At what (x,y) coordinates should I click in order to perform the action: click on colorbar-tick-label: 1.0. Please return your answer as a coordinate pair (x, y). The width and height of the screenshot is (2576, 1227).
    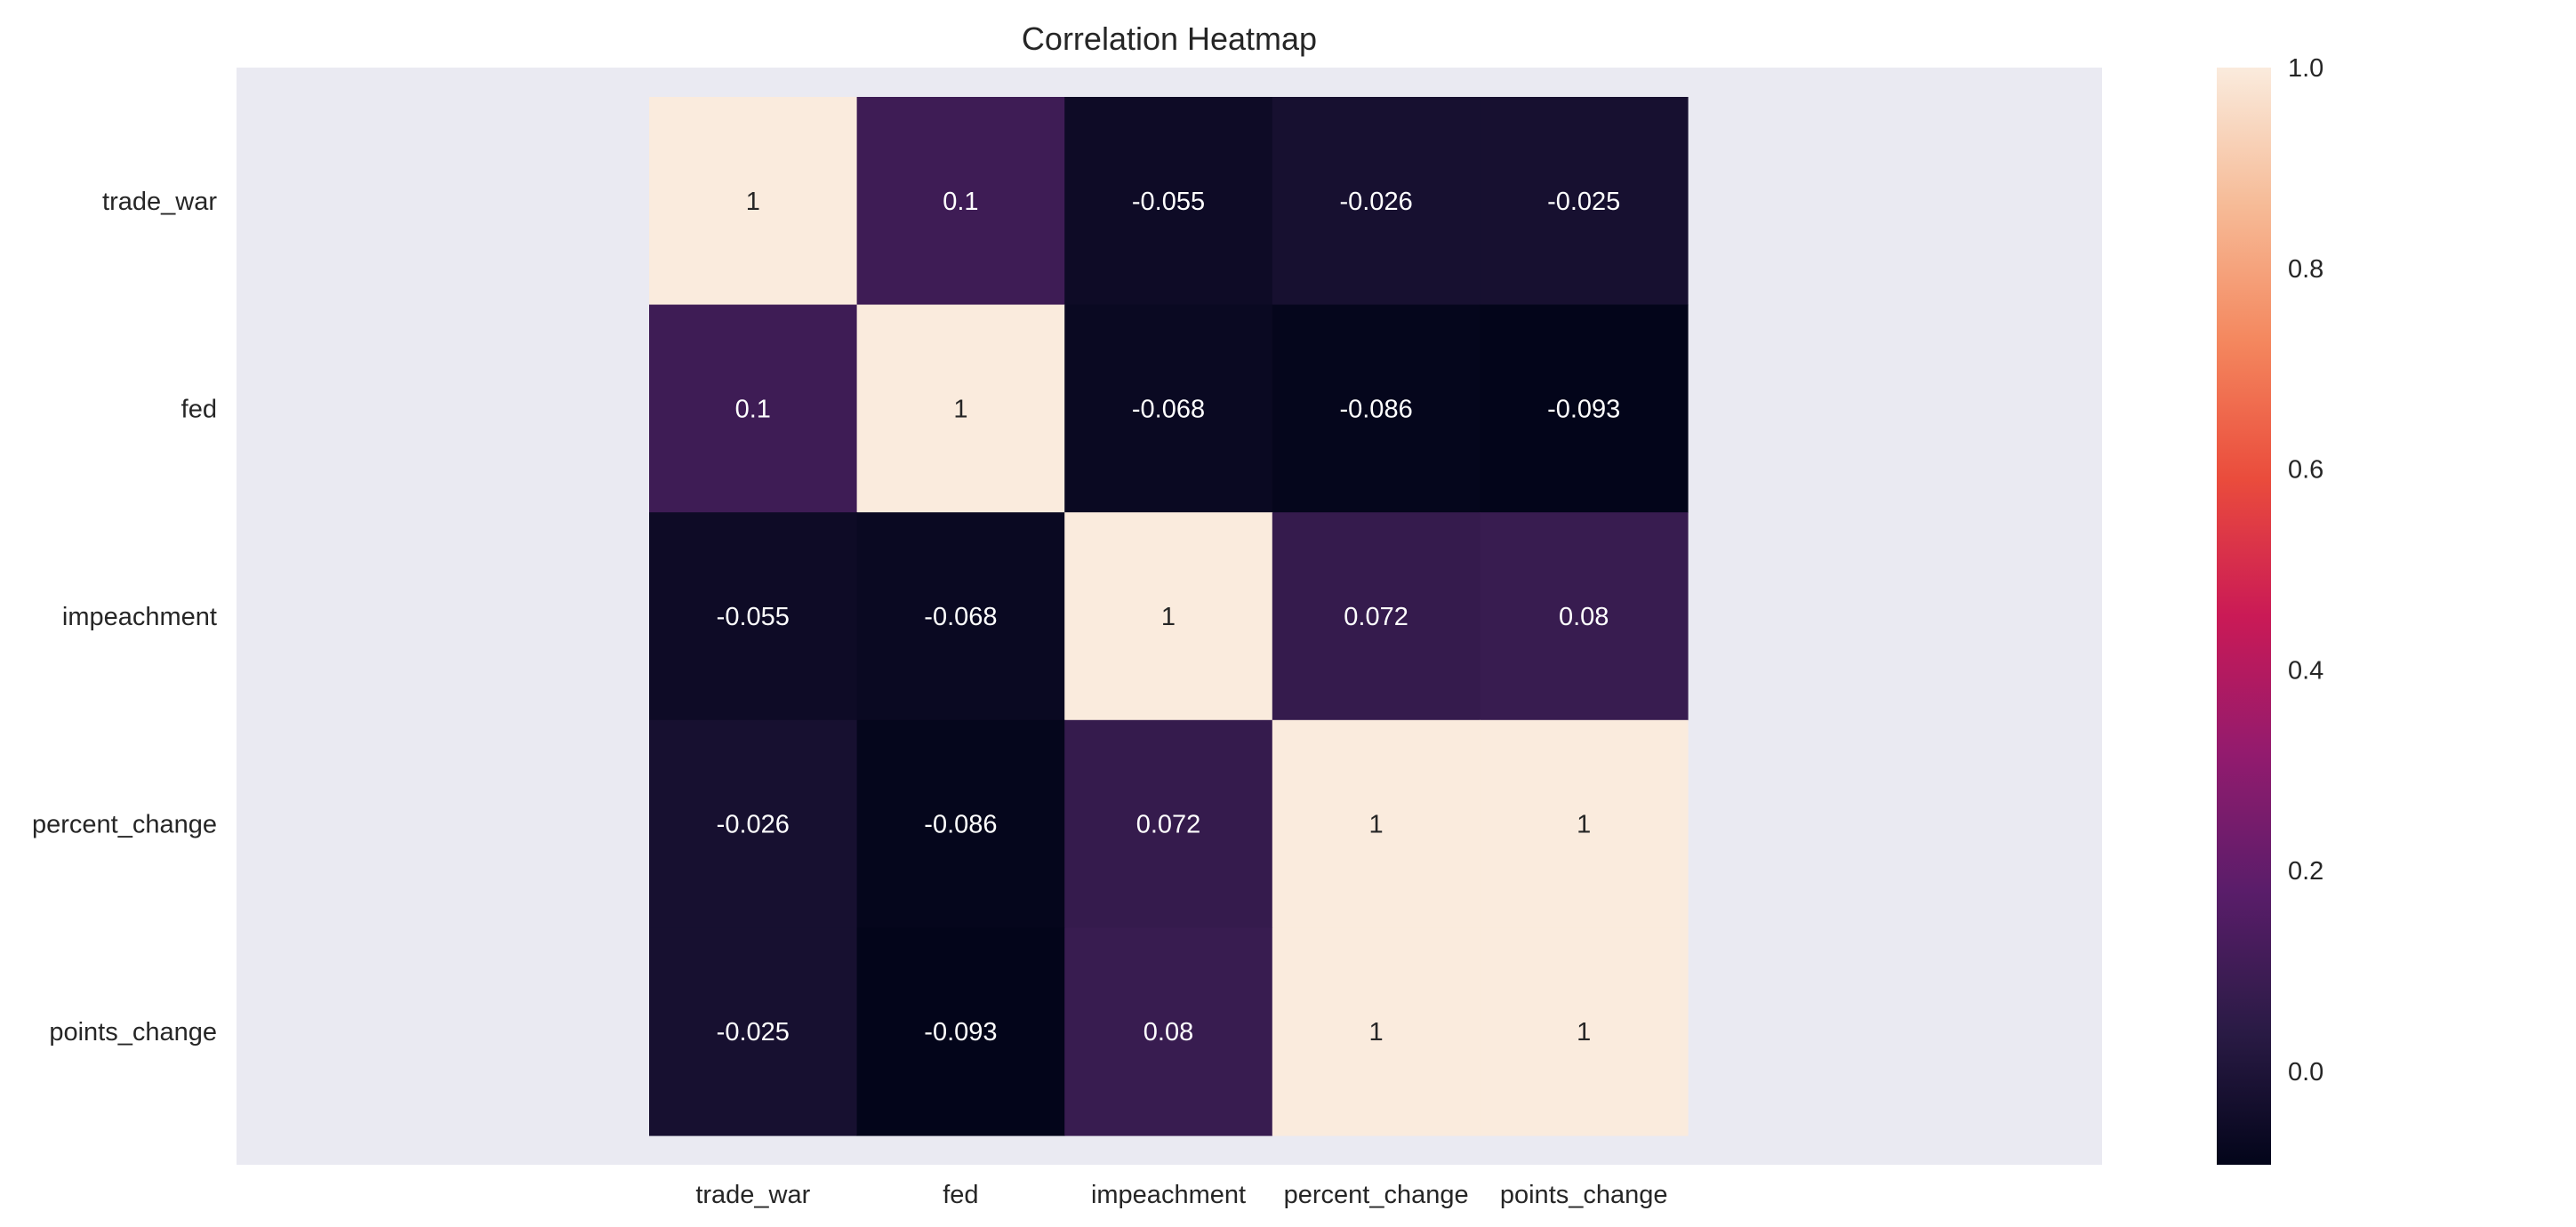
    Looking at the image, I should click on (2305, 68).